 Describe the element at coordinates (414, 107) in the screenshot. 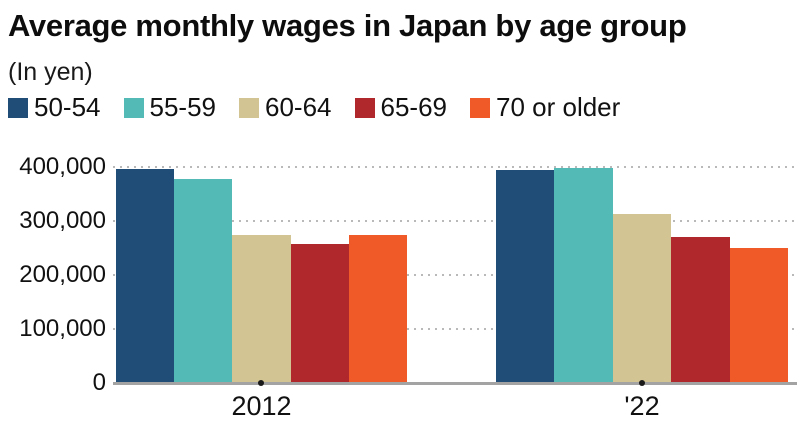

I see `legend-label: 65-69` at that location.